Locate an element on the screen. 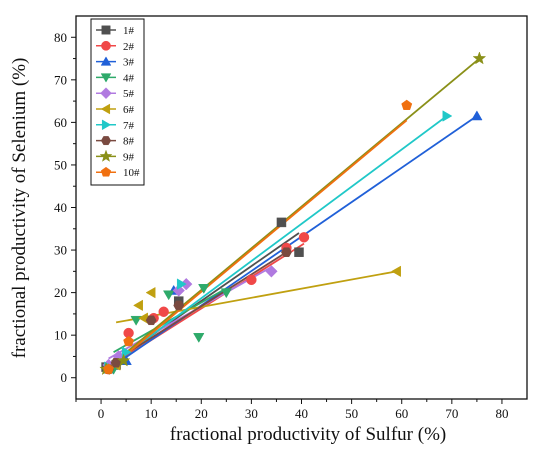 This screenshot has width=550, height=454. x-tick-label: 20 is located at coordinates (201, 413).